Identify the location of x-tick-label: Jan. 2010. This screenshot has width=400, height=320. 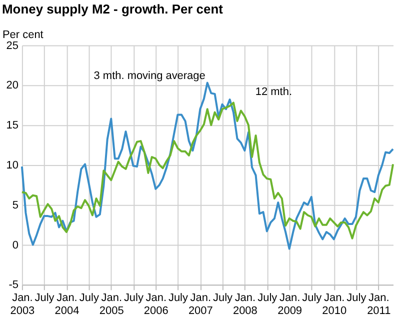
(334, 305).